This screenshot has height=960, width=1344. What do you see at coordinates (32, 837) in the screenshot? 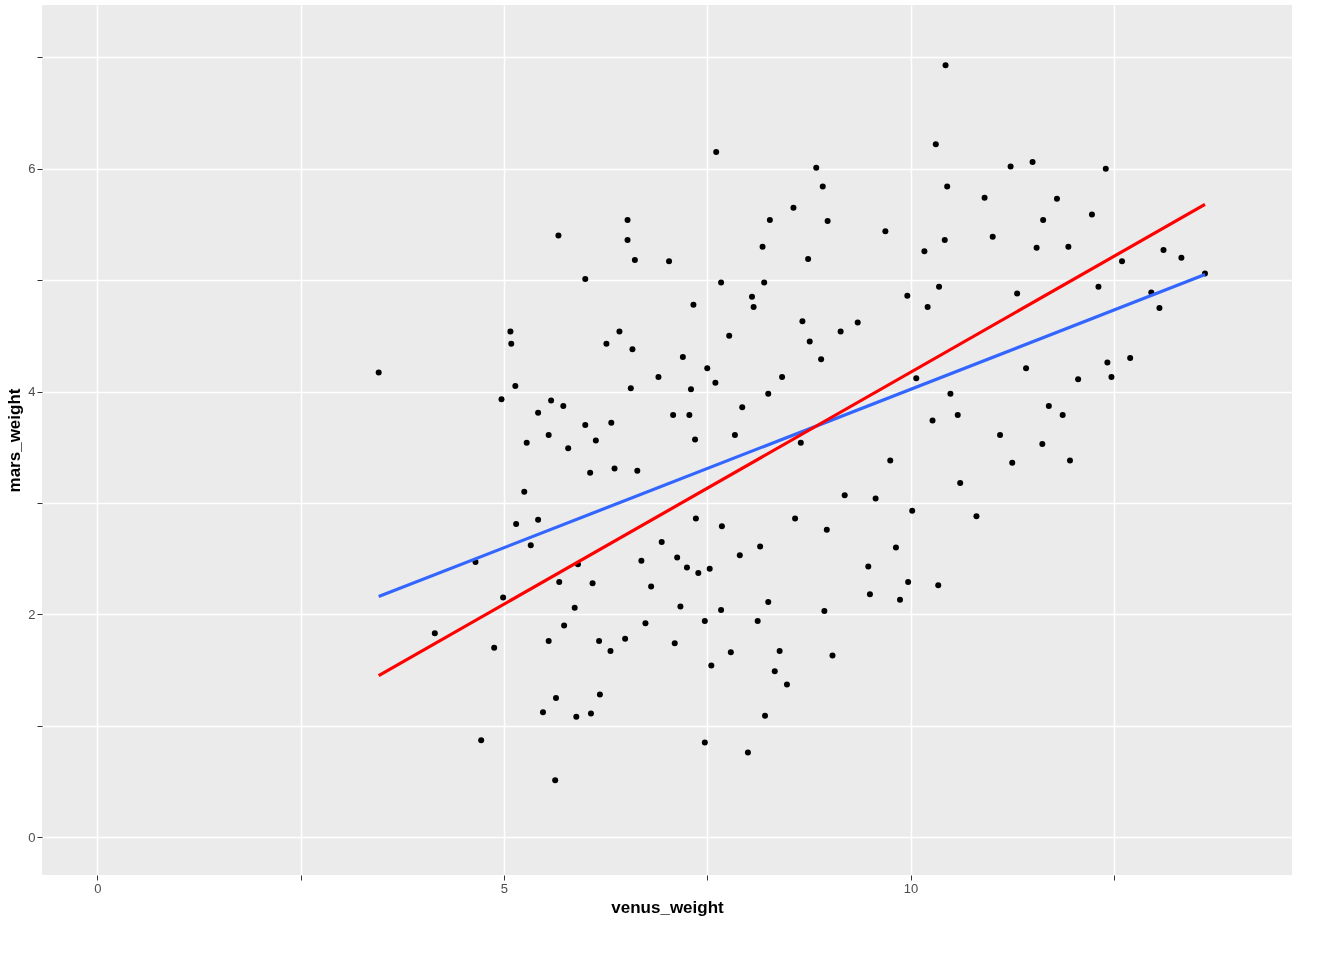
I see `y-tick-label: 0` at bounding box center [32, 837].